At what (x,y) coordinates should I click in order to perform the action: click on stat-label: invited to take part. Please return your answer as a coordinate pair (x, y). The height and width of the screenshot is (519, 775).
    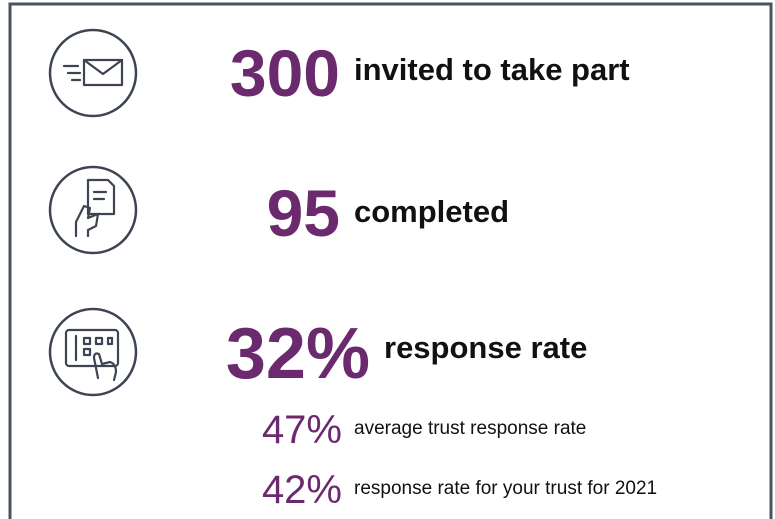
    Looking at the image, I should click on (492, 69).